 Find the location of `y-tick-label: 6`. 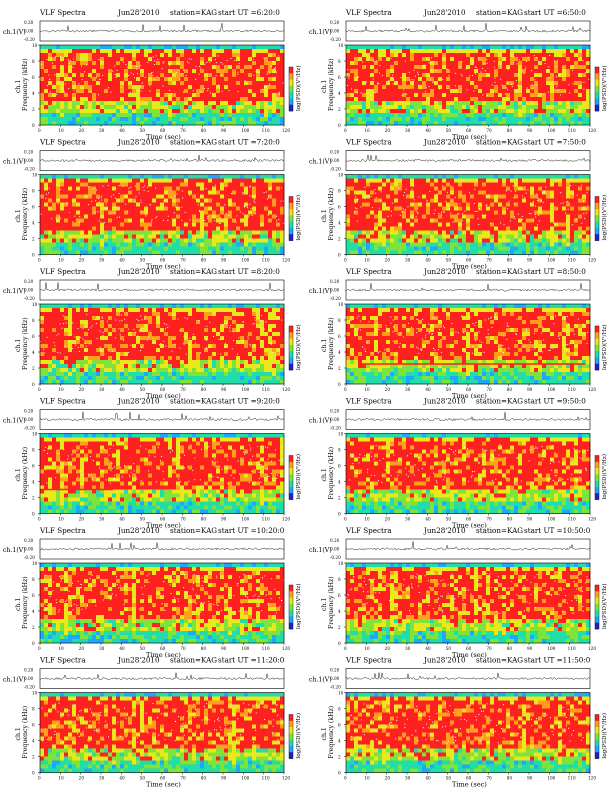

y-tick-label: 6 is located at coordinates (339, 77).